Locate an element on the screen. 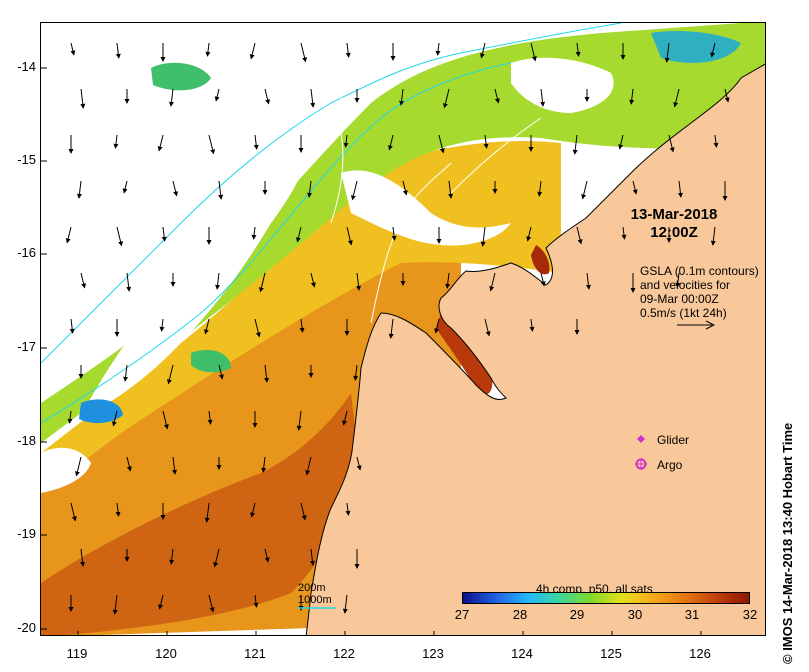 This screenshot has height=672, width=809. lon-tick-label: 124 is located at coordinates (522, 653).